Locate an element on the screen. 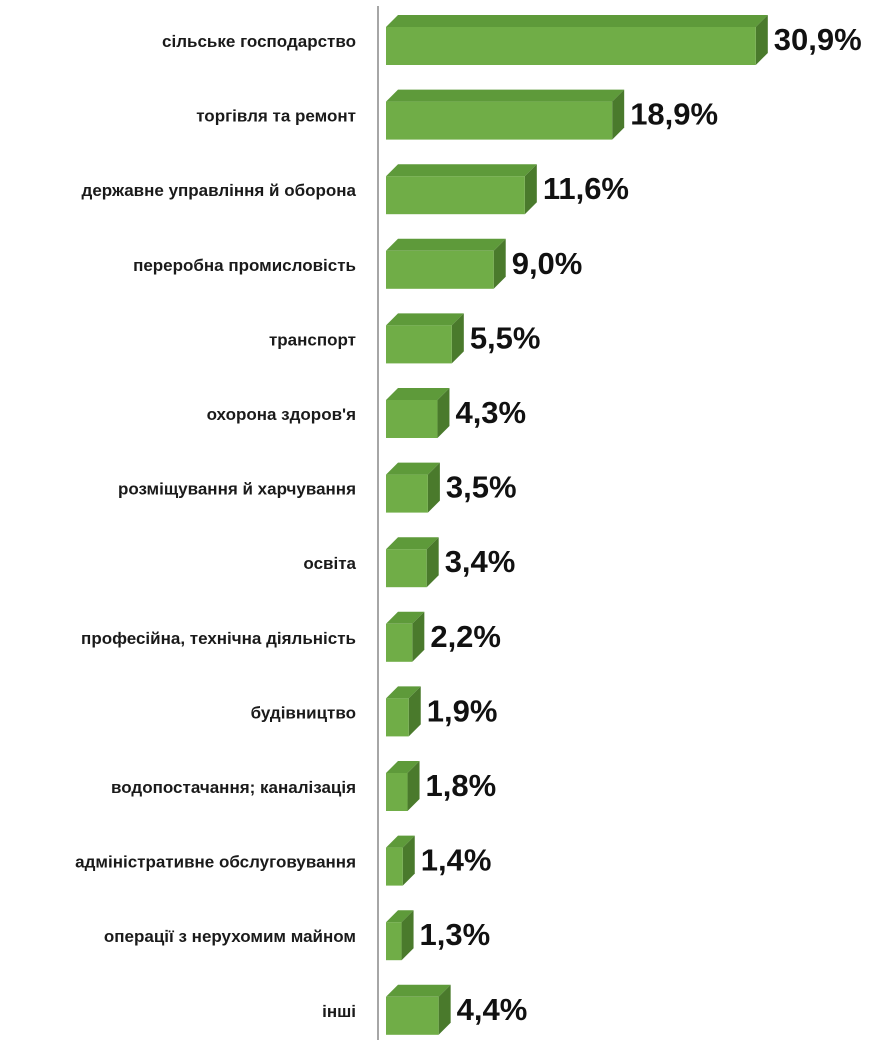  category-label: охорона здоров'я is located at coordinates (281, 414).